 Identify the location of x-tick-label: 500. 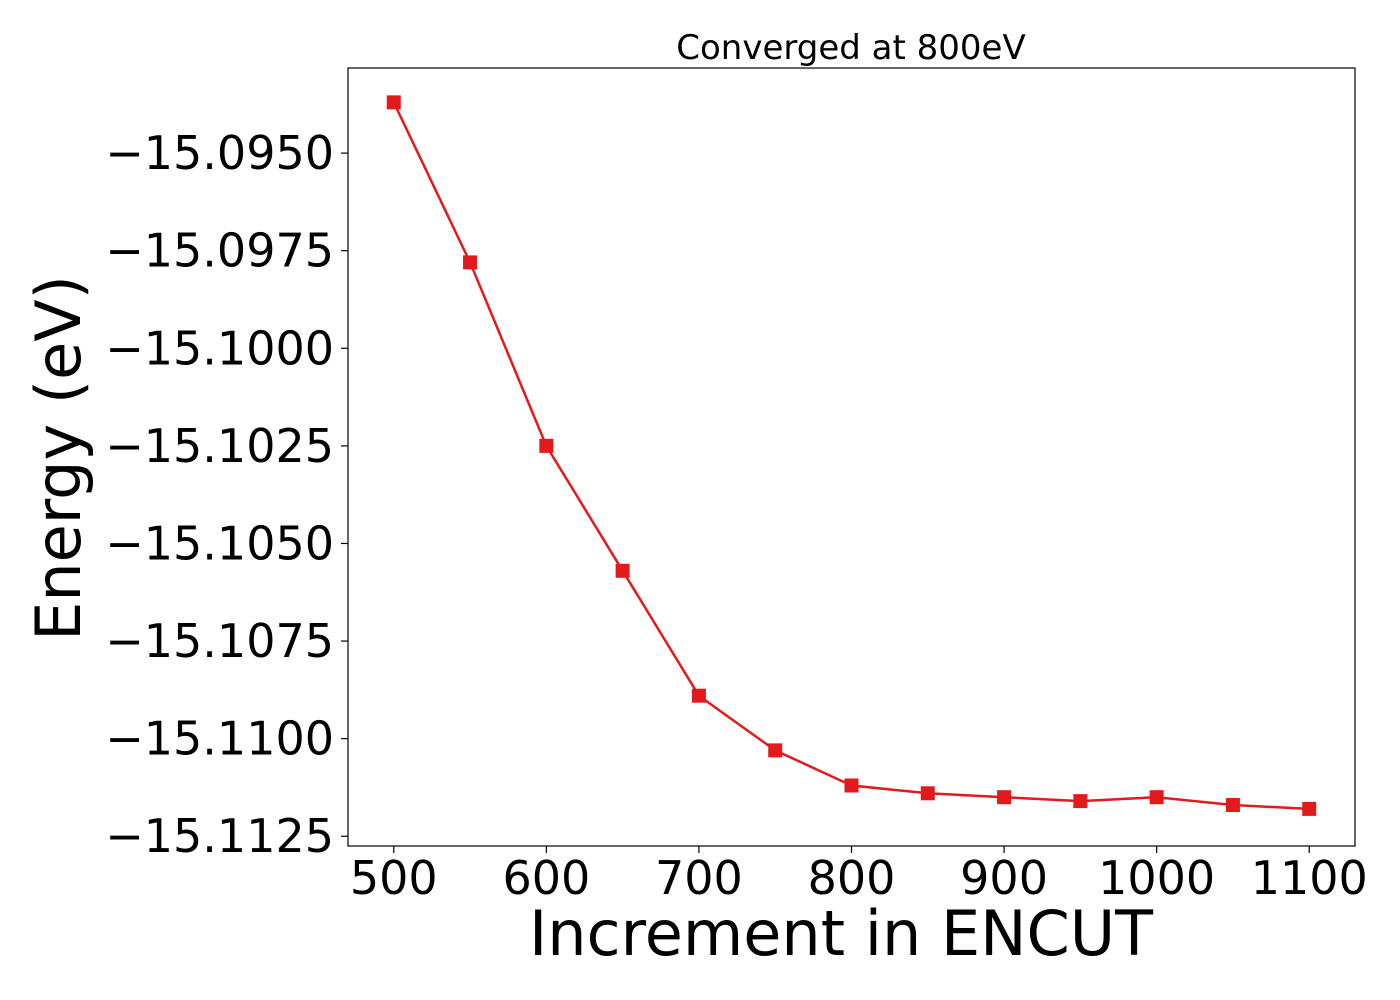
(394, 878).